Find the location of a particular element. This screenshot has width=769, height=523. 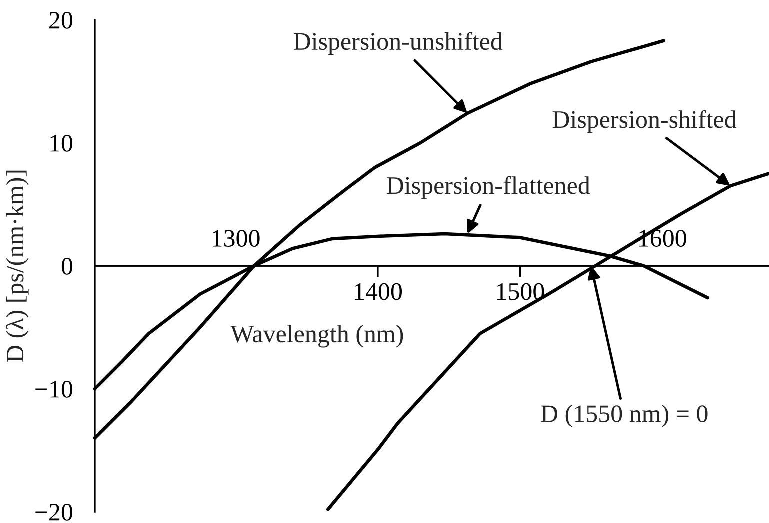

annotation: D (1550 nm) = 0 is located at coordinates (624, 416).